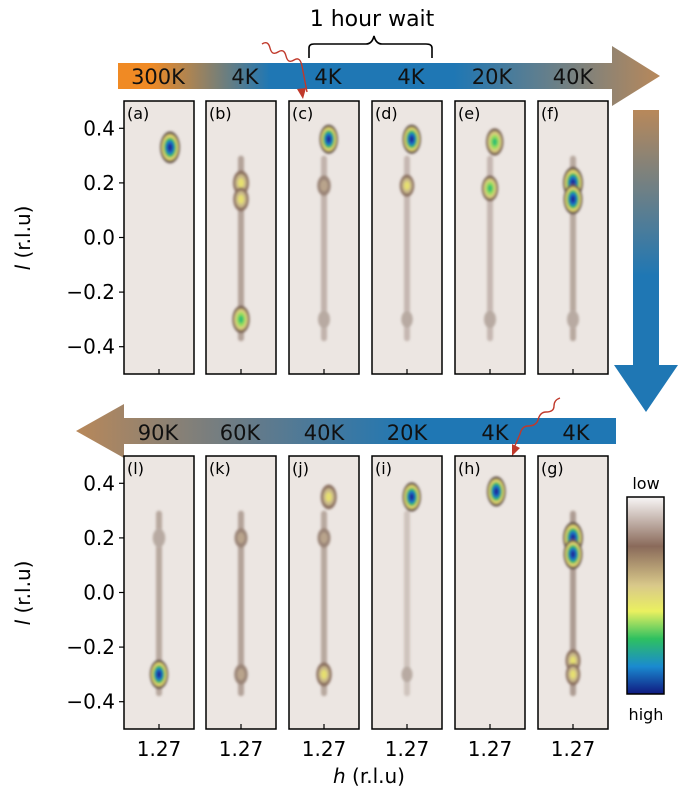 This screenshot has height=791, width=682. What do you see at coordinates (383, 468) in the screenshot?
I see `panel-label: (i)` at bounding box center [383, 468].